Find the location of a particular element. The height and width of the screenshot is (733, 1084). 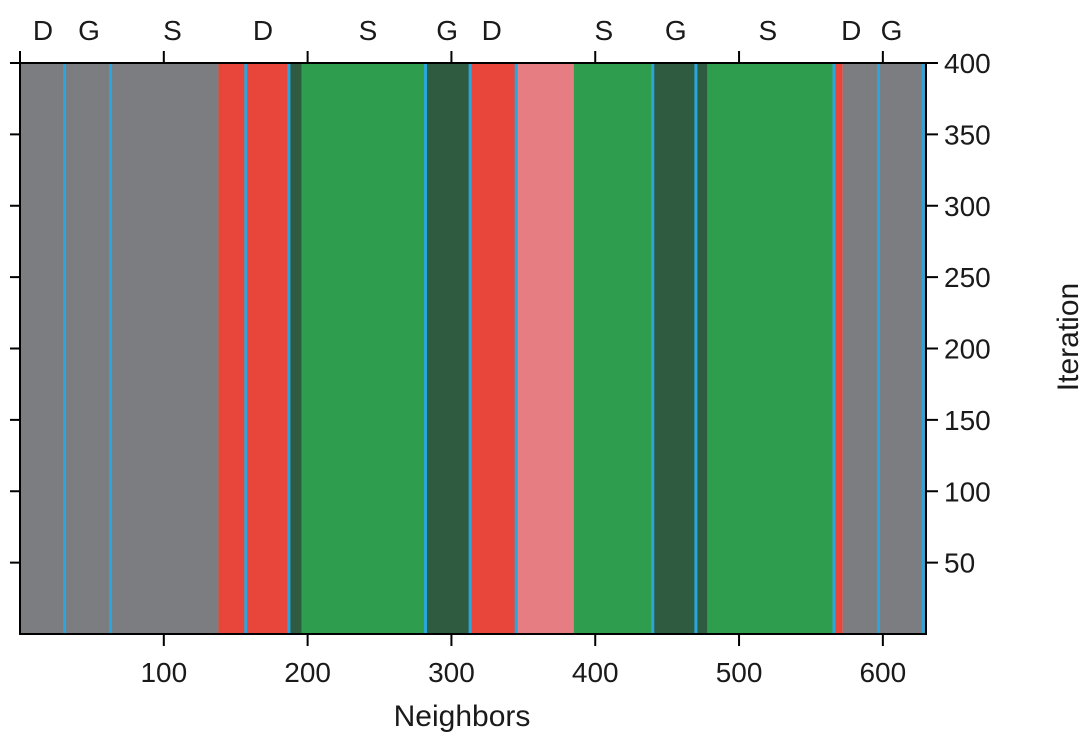

region-label-0: D is located at coordinates (43, 30).